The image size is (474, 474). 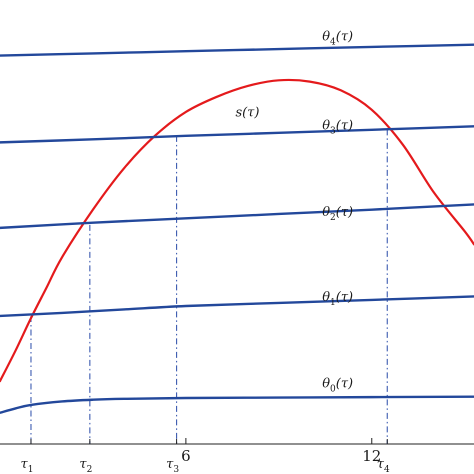 I want to click on tau-label-2: τ2, so click(x=85, y=465).